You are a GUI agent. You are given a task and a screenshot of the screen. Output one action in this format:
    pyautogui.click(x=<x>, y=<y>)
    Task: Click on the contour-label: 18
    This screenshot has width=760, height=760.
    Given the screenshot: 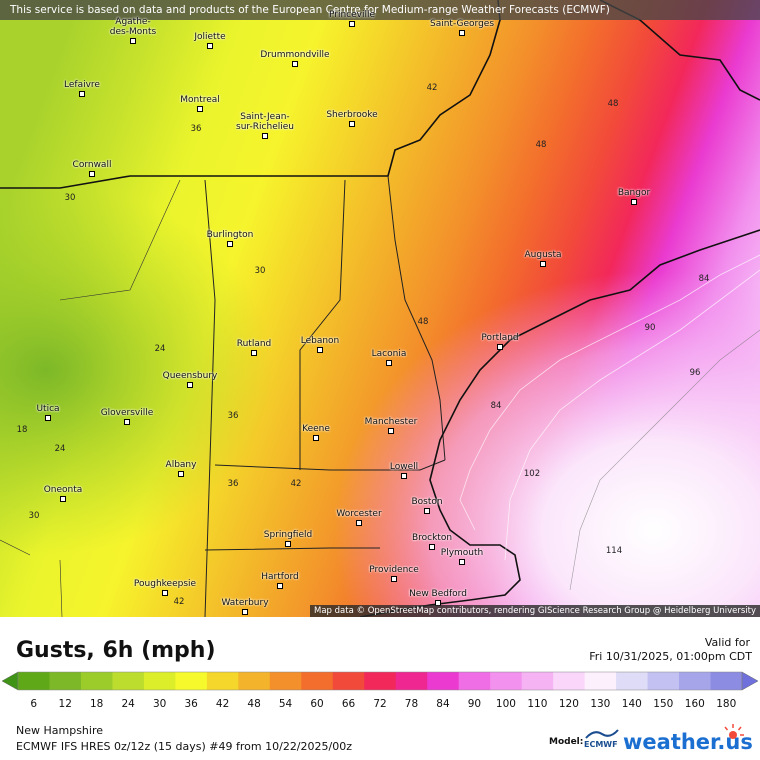 What is the action you would take?
    pyautogui.click(x=22, y=430)
    